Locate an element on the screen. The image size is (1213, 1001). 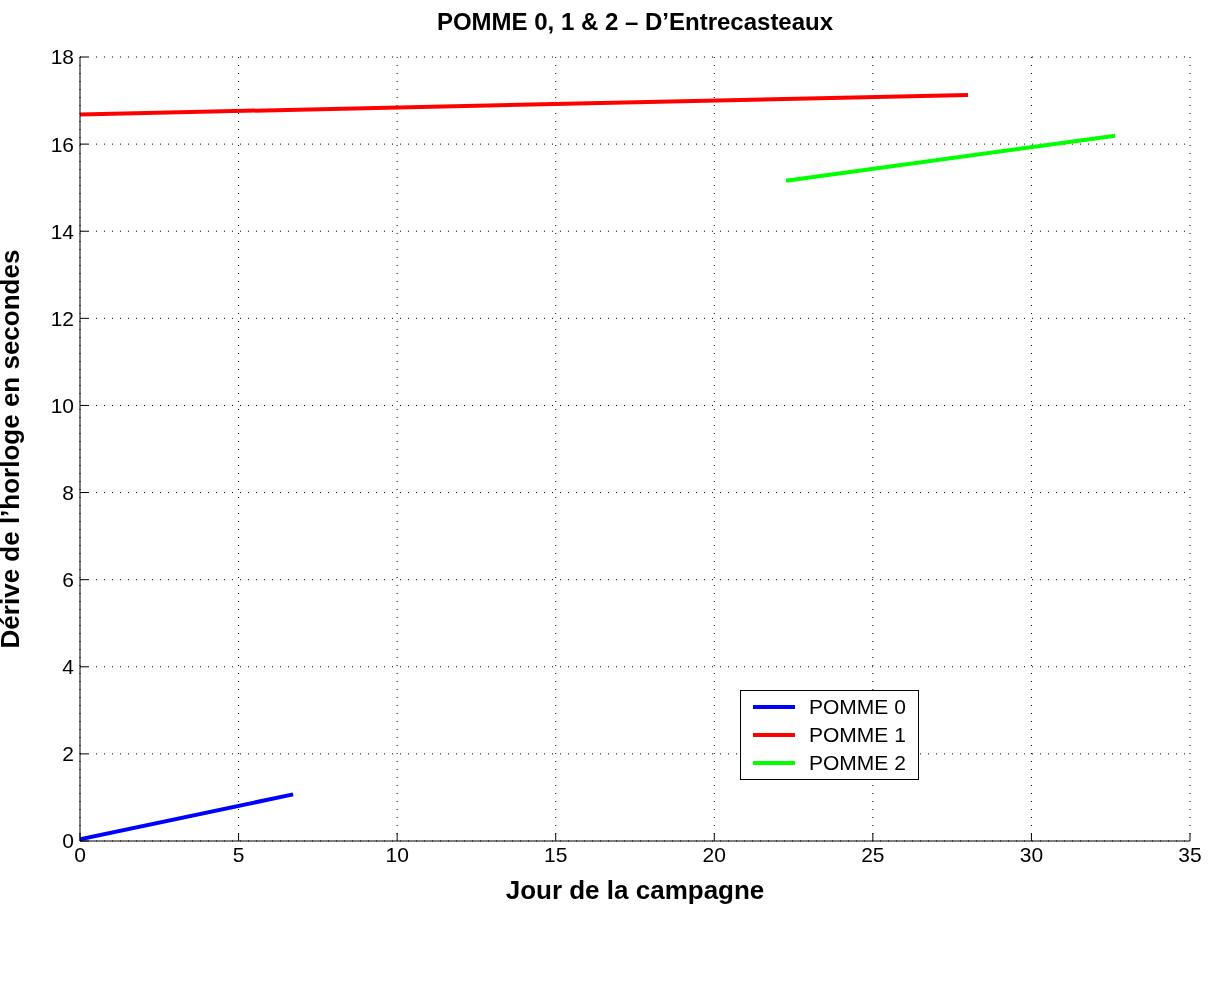
legend-label: POMME 1 is located at coordinates (857, 735).